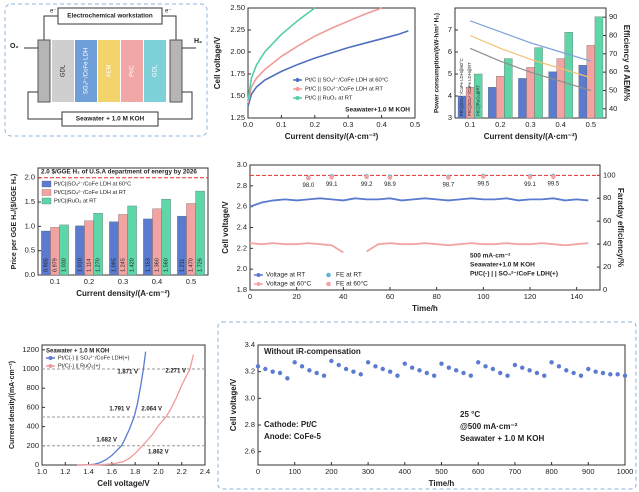 The height and width of the screenshot is (492, 639). Describe the element at coordinates (201, 265) in the screenshot. I see `value-label: 1.726` at that location.